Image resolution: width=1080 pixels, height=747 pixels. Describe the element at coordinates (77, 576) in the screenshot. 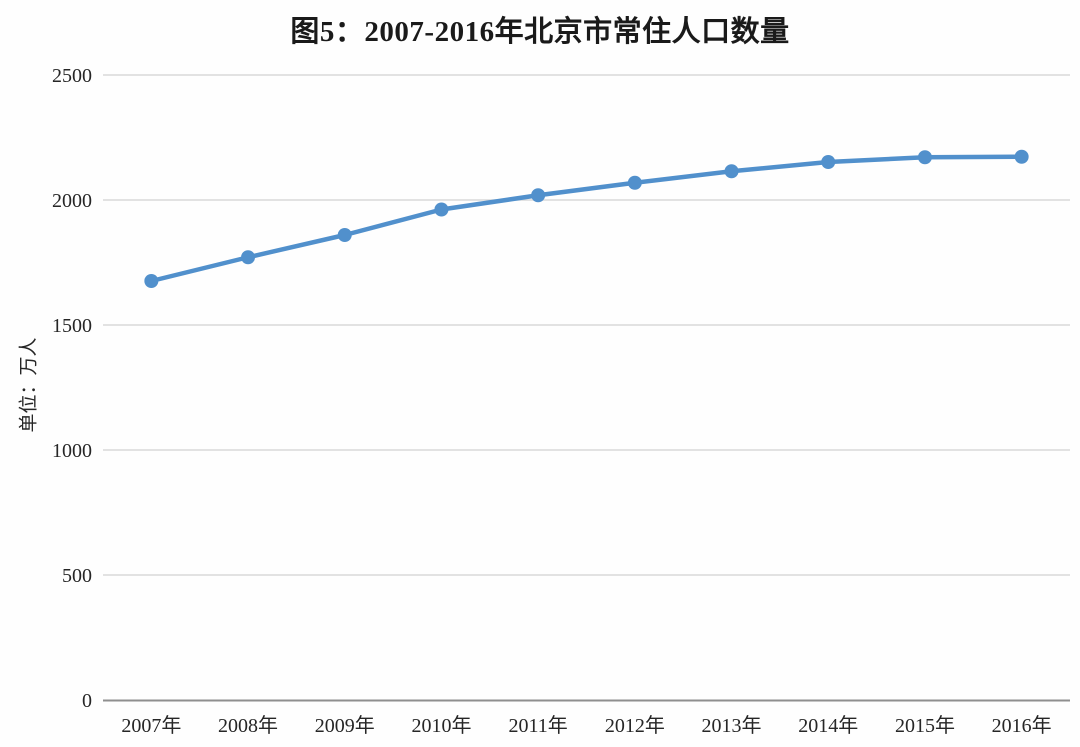

I see `y-axis-tick-label: 500` at that location.